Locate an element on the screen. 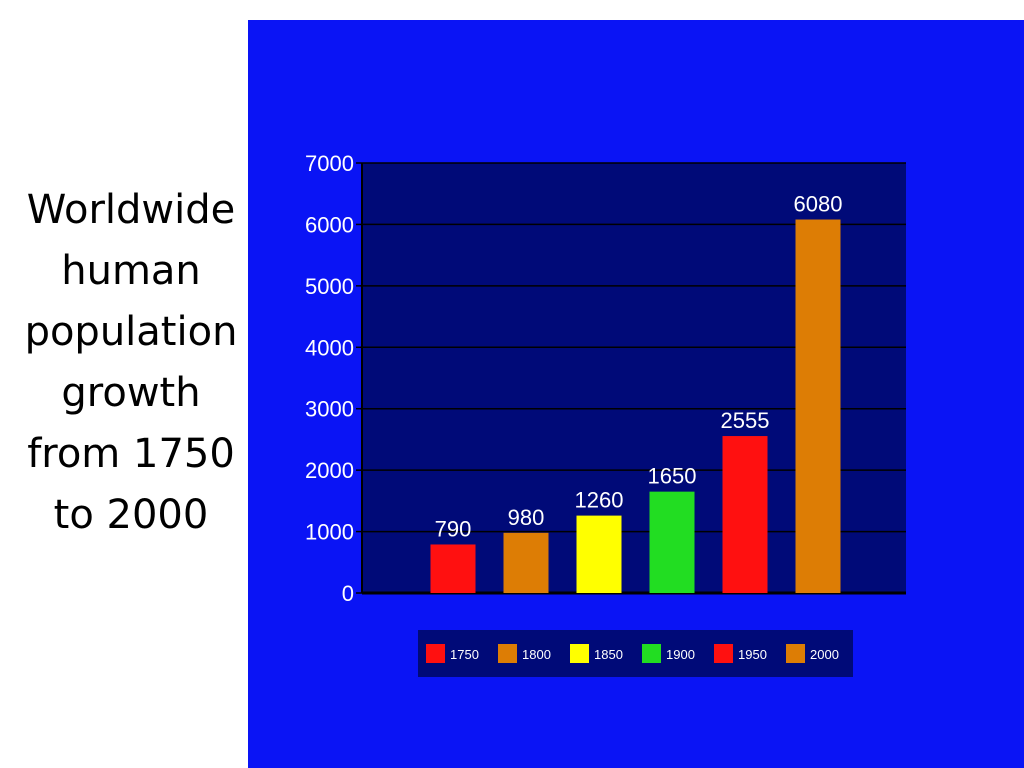  y-tick-label: 3000 is located at coordinates (329, 409).